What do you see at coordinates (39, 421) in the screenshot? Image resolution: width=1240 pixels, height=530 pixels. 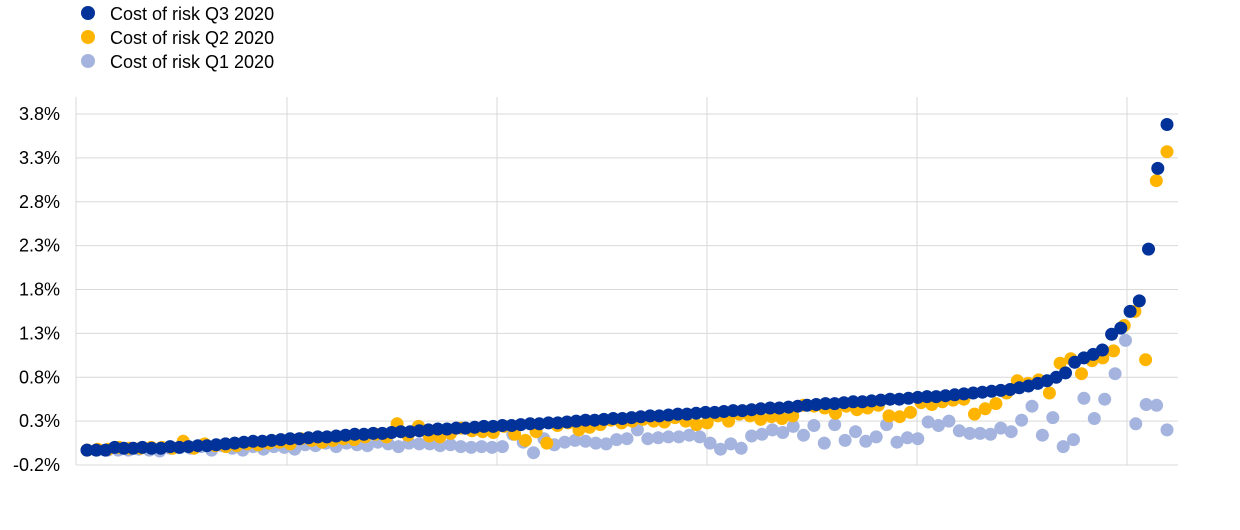 I see `y-tick-label: 0.3%` at bounding box center [39, 421].